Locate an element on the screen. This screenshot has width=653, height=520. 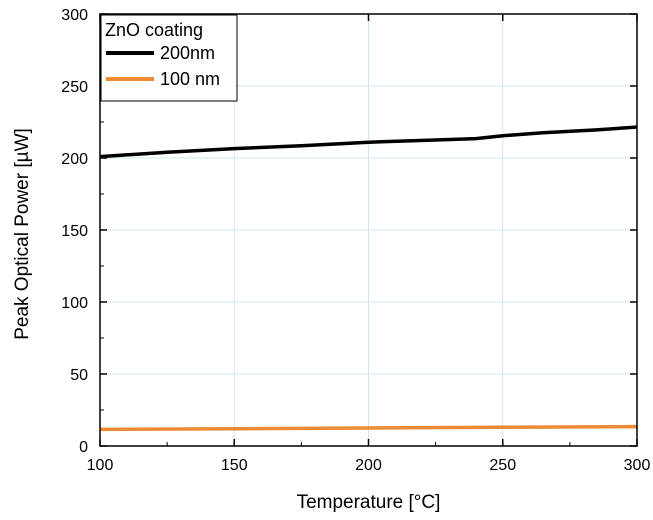
legend-box is located at coordinates (169, 58).